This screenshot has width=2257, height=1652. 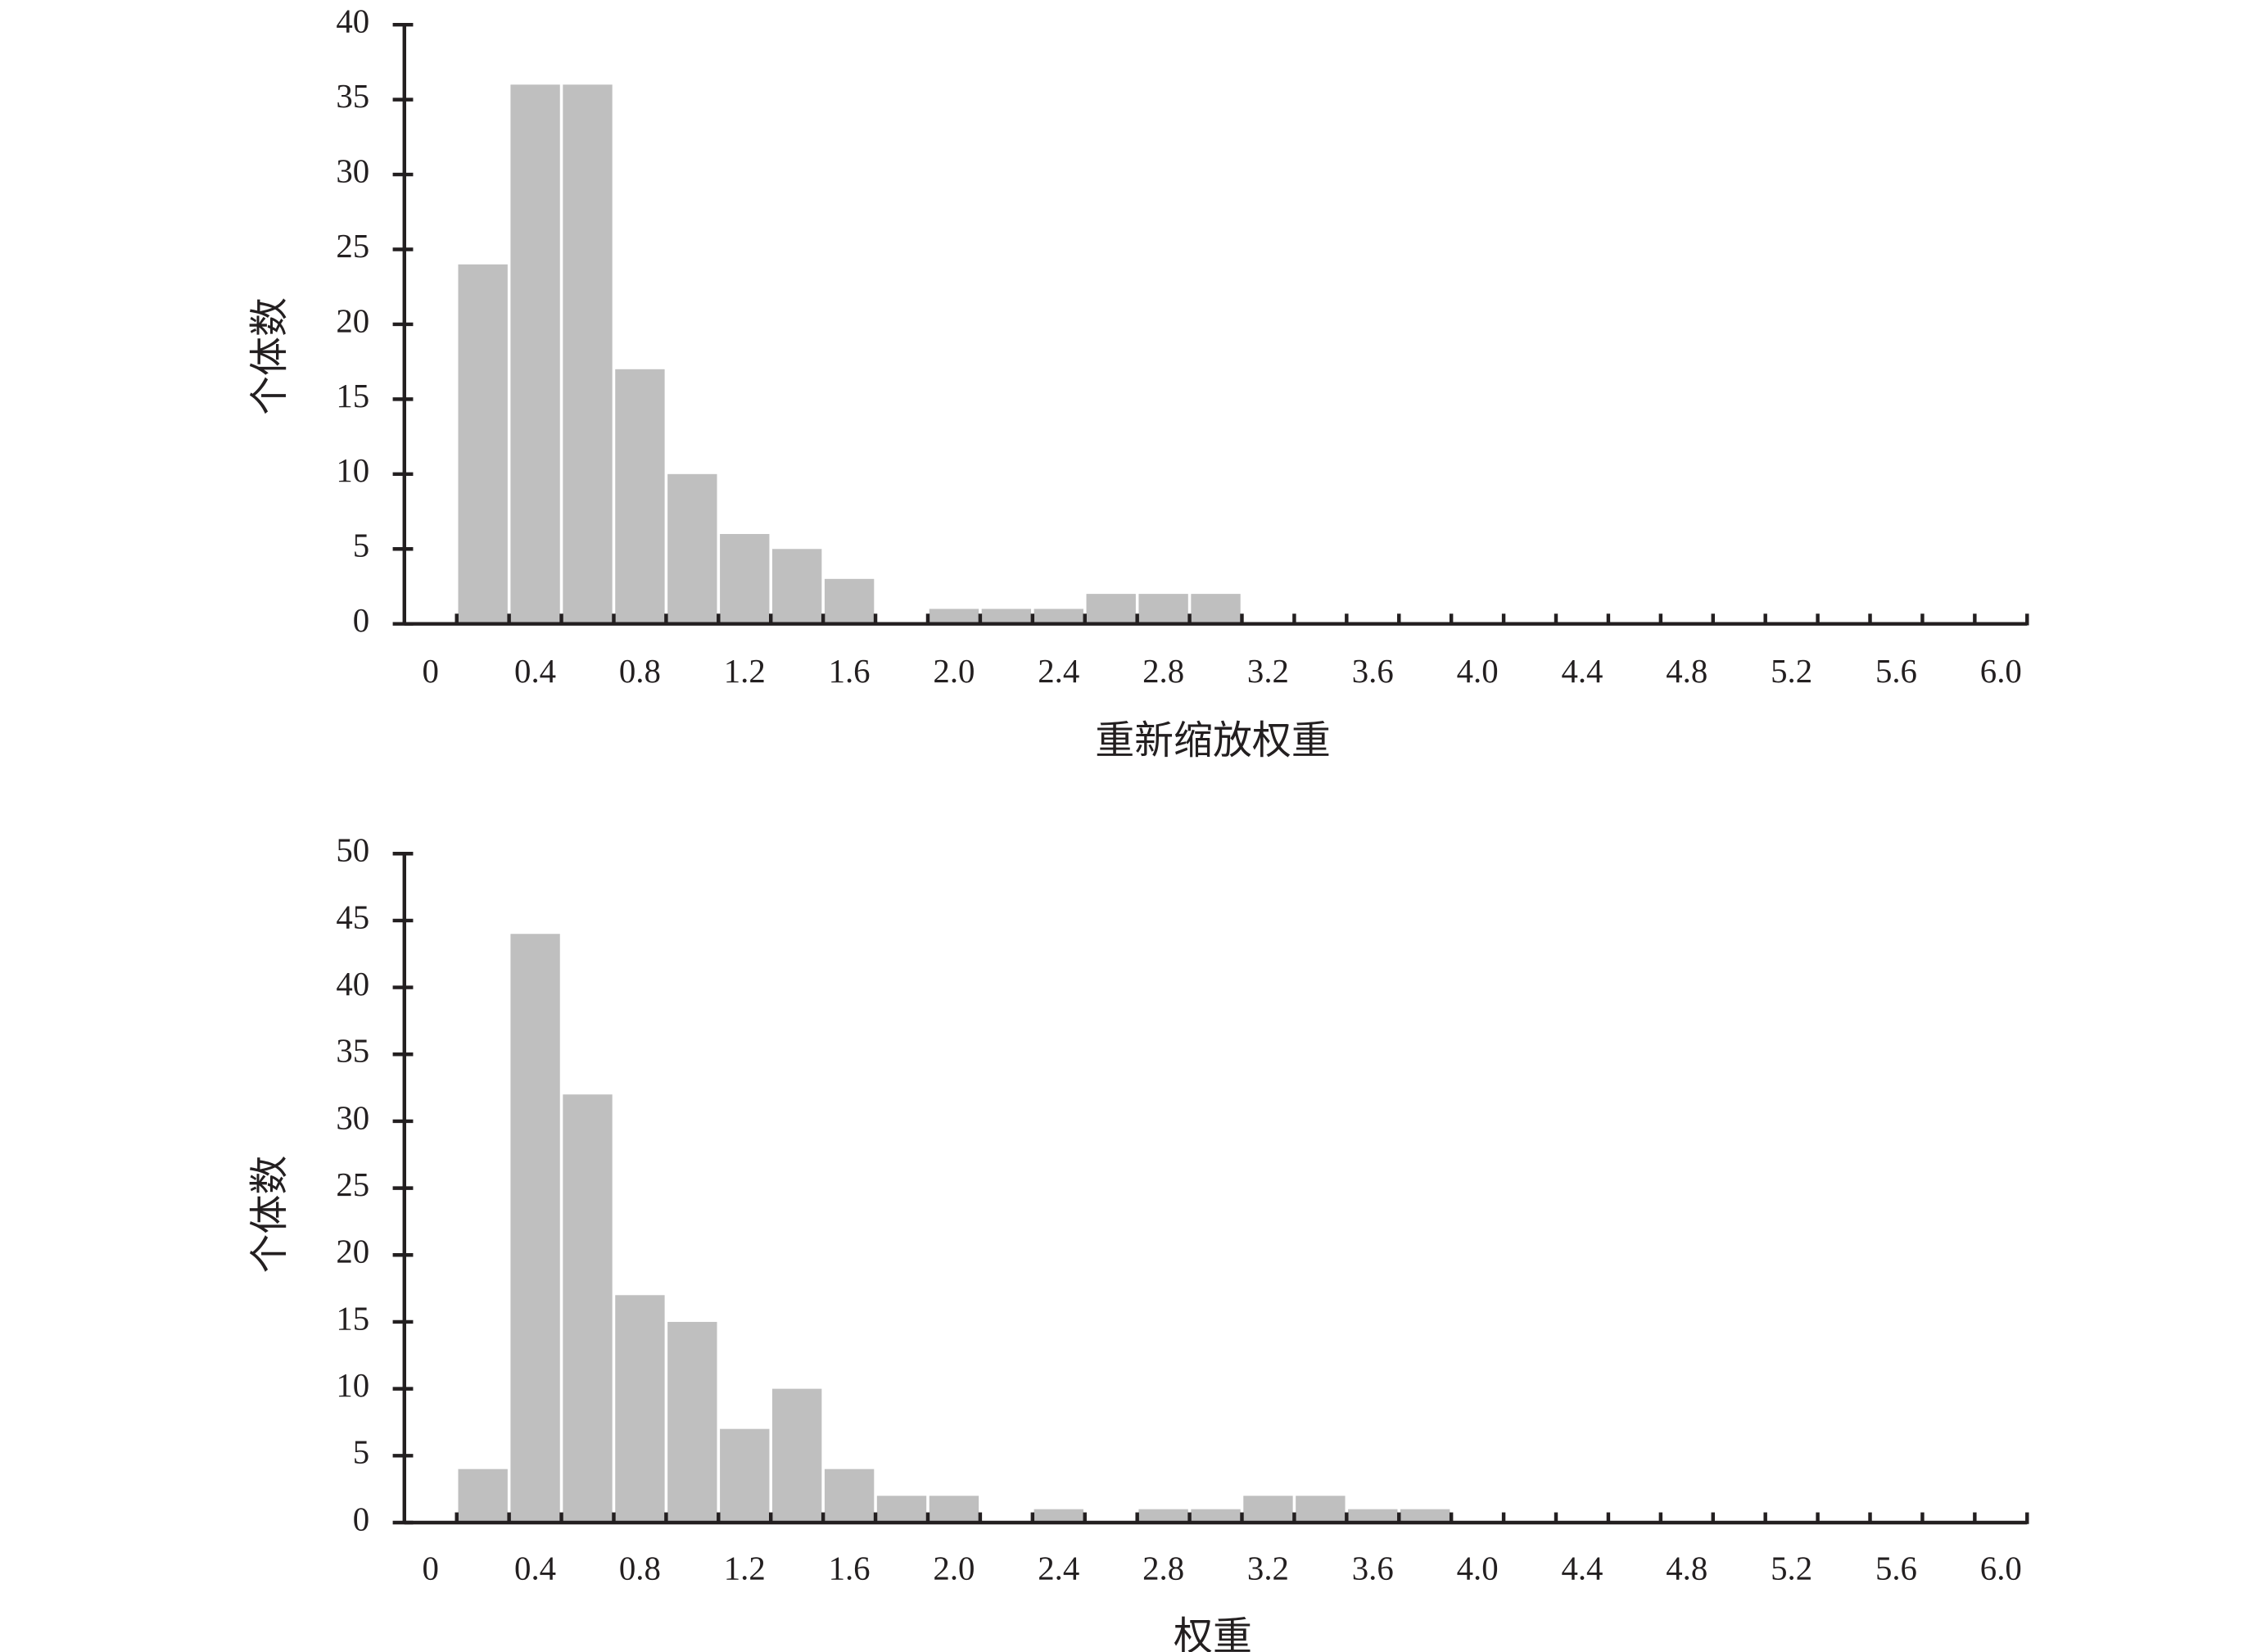 What do you see at coordinates (353, 850) in the screenshot?
I see `y-tick-label: 50` at bounding box center [353, 850].